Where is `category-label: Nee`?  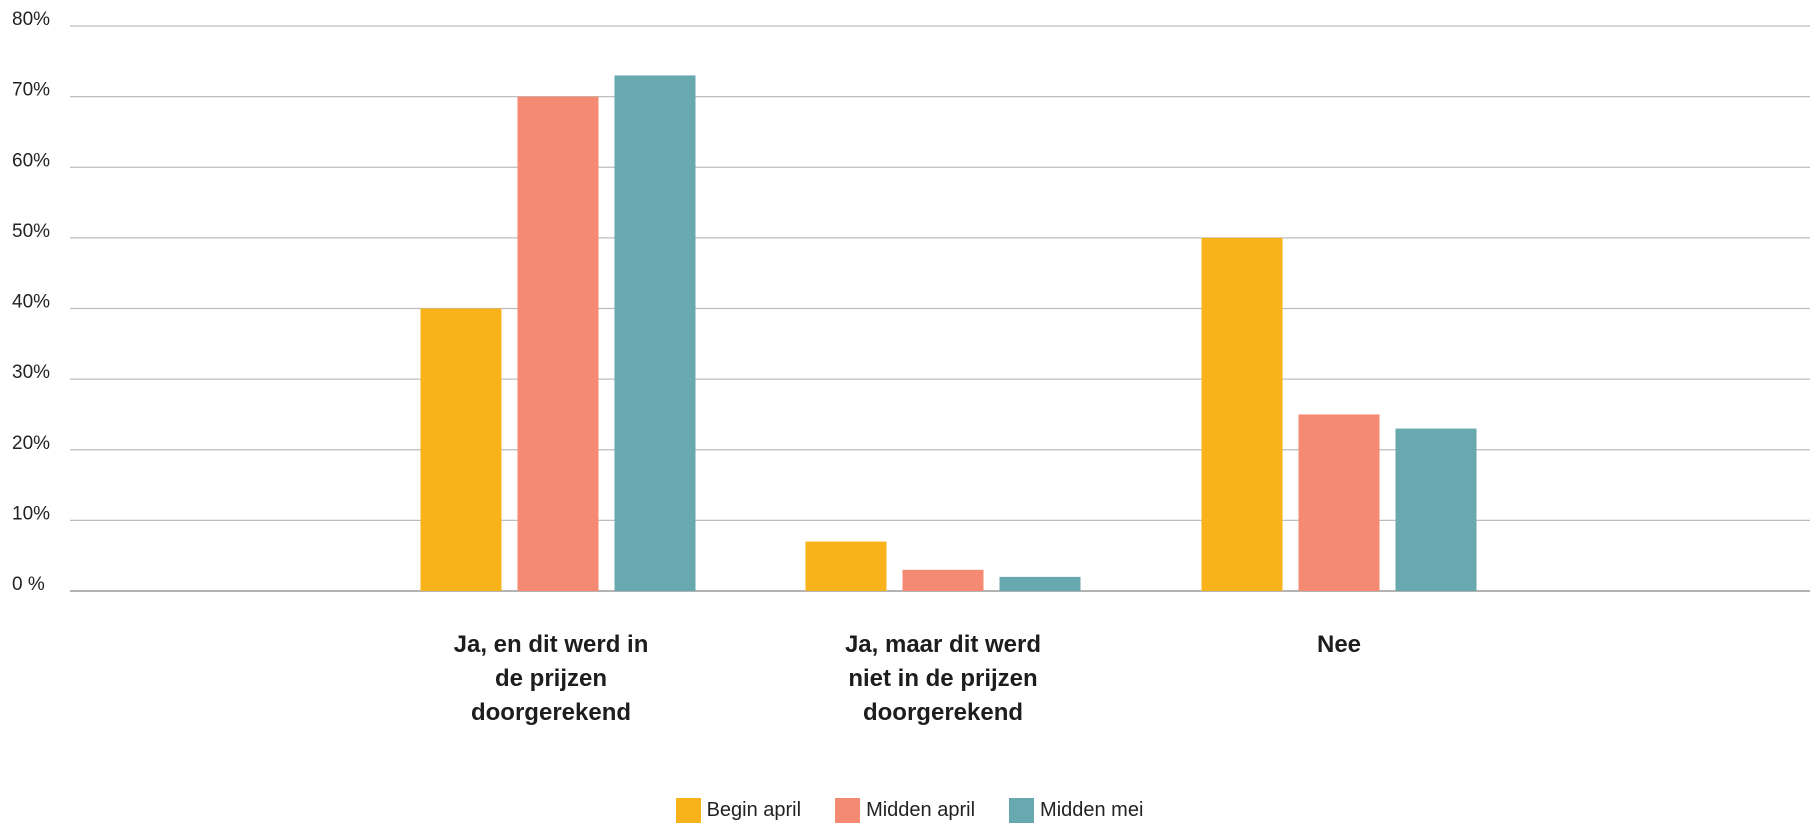 category-label: Nee is located at coordinates (1339, 645).